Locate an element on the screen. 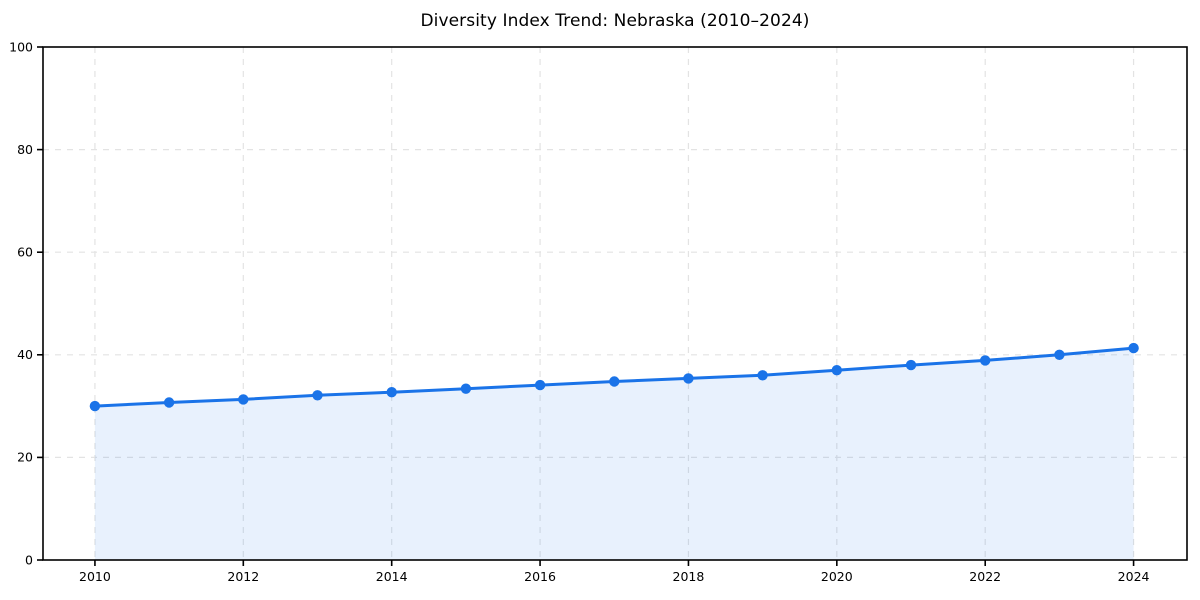  y-axis-tick-label: 100 is located at coordinates (21, 46).